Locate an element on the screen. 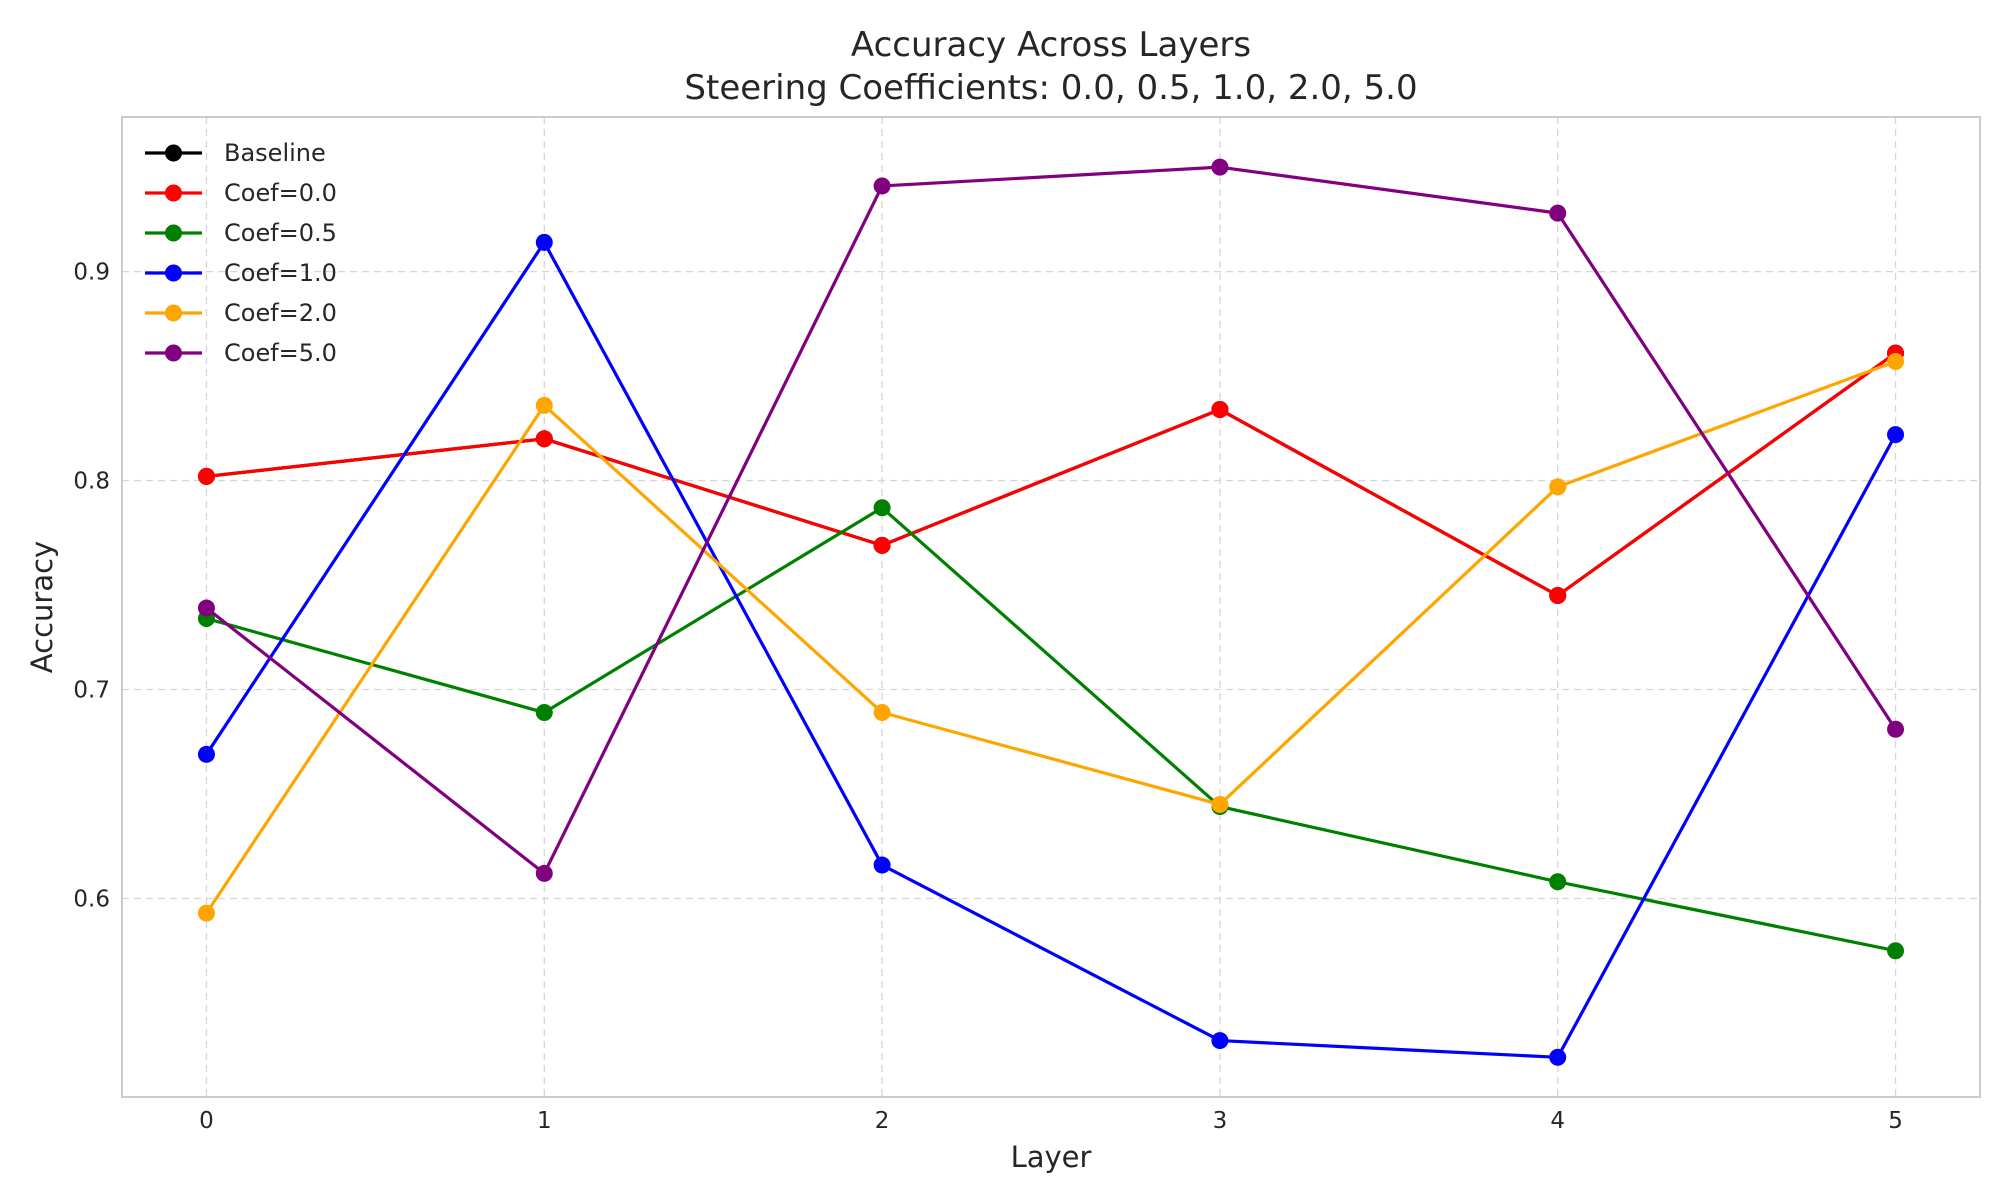  legend-entry: Coef=5.0 is located at coordinates (241, 353).